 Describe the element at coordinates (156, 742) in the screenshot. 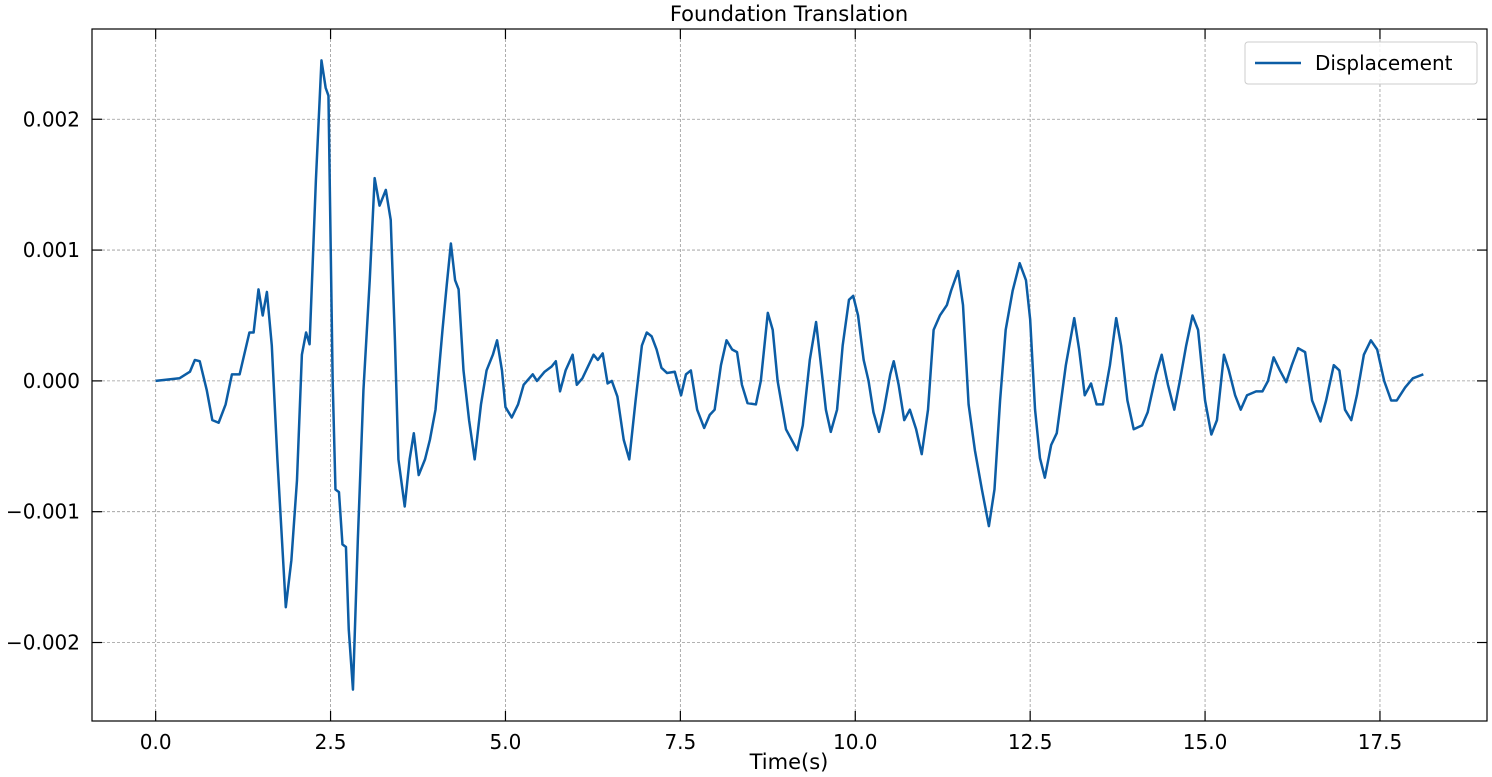

I see `x-tick-label: 0.0` at that location.